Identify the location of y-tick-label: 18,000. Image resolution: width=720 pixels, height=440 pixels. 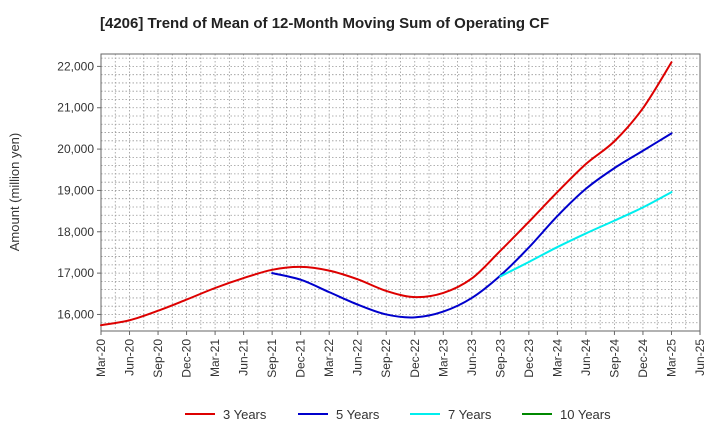
(75, 232).